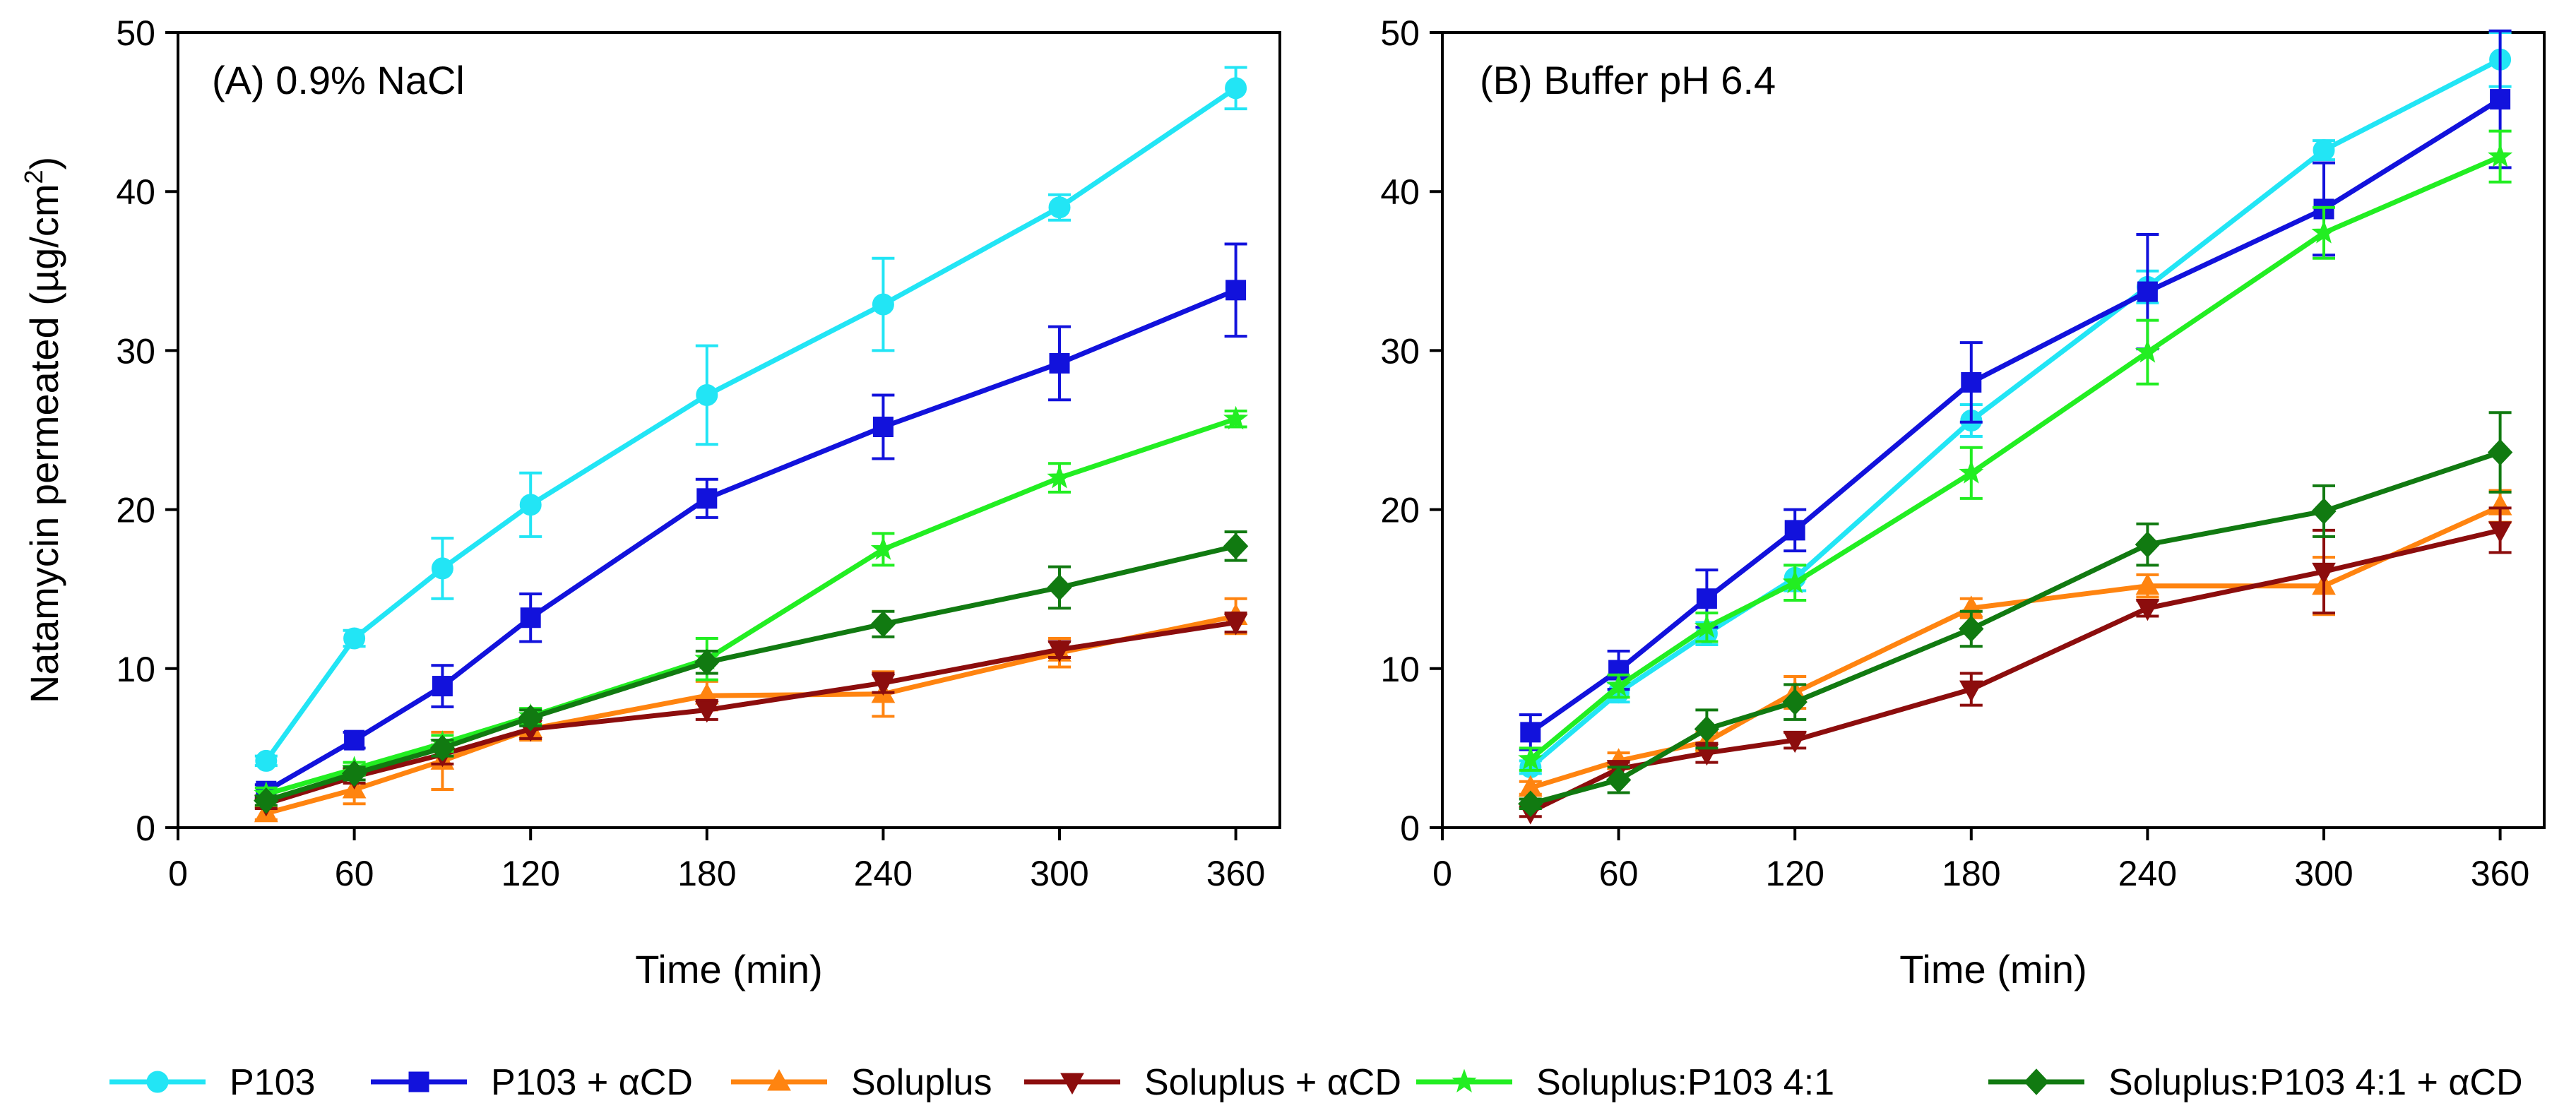  Describe the element at coordinates (728, 969) in the screenshot. I see `x-axis-title-a: Time (min)` at that location.